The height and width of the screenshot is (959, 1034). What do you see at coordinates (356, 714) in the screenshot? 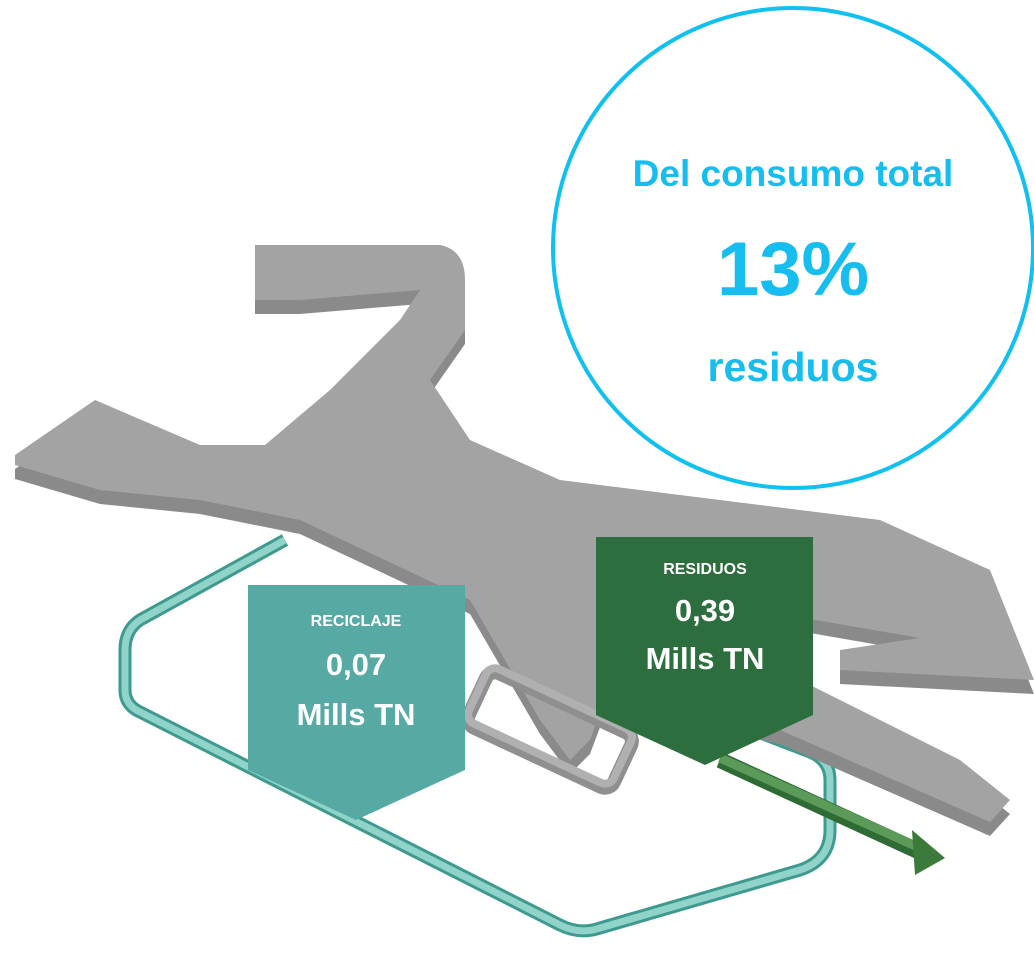
I see `recycling-unit: Mills TN` at bounding box center [356, 714].